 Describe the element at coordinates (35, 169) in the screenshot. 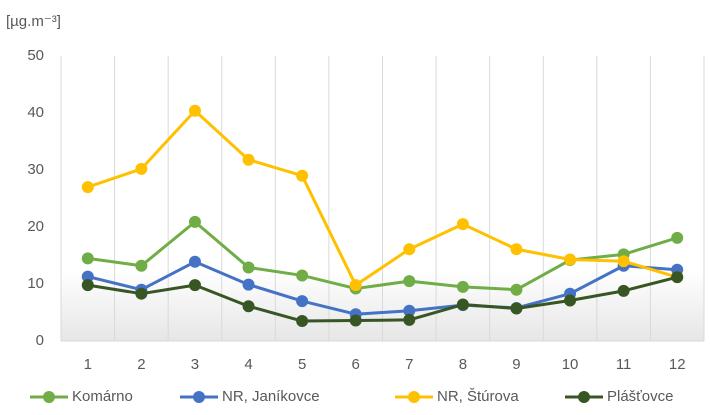

I see `y-tick-label: 30` at that location.